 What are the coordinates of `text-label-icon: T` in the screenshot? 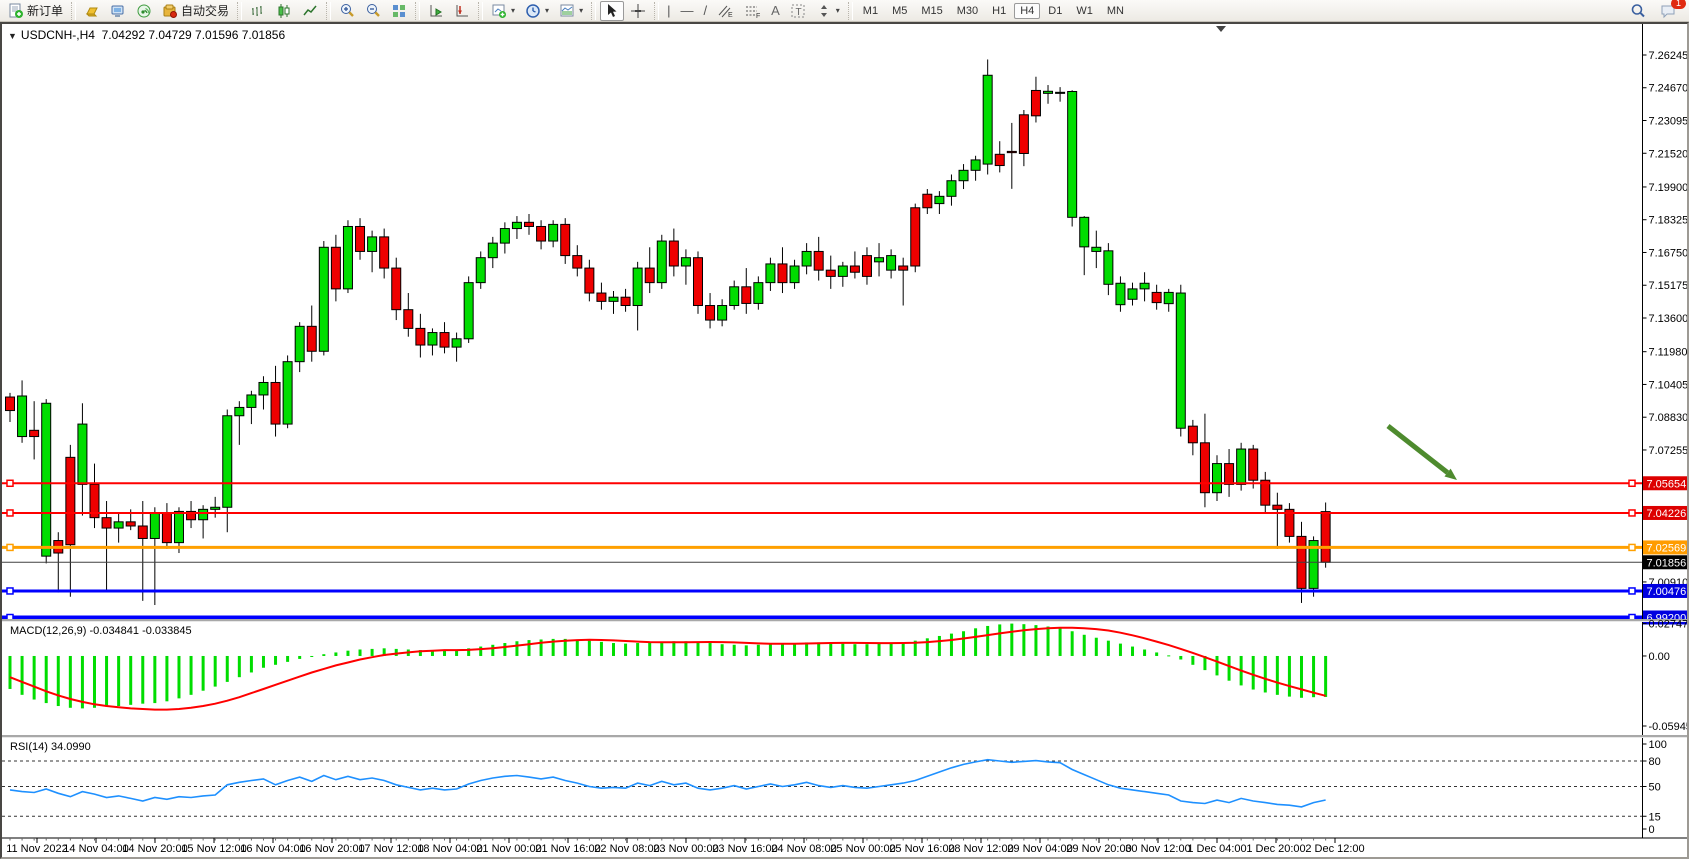 It's located at (798, 11).